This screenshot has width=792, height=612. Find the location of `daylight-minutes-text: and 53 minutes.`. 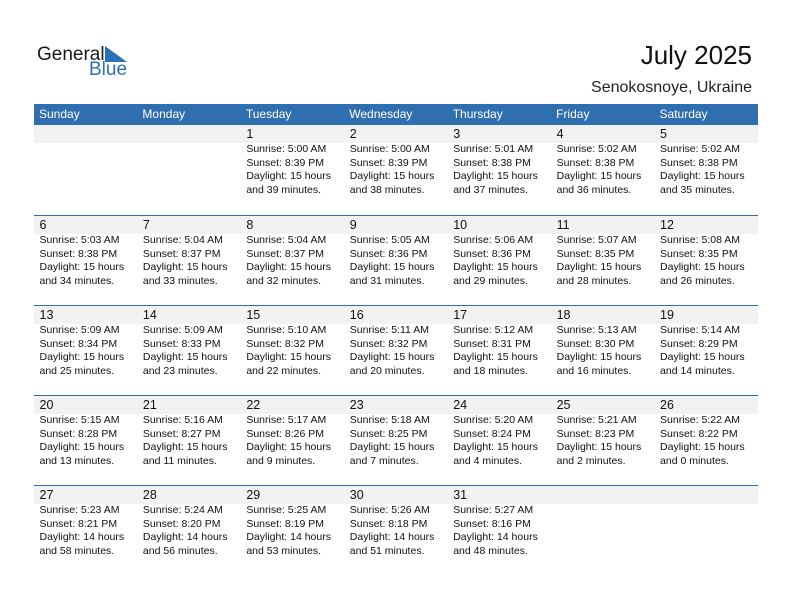

daylight-minutes-text: and 53 minutes. is located at coordinates (284, 550).